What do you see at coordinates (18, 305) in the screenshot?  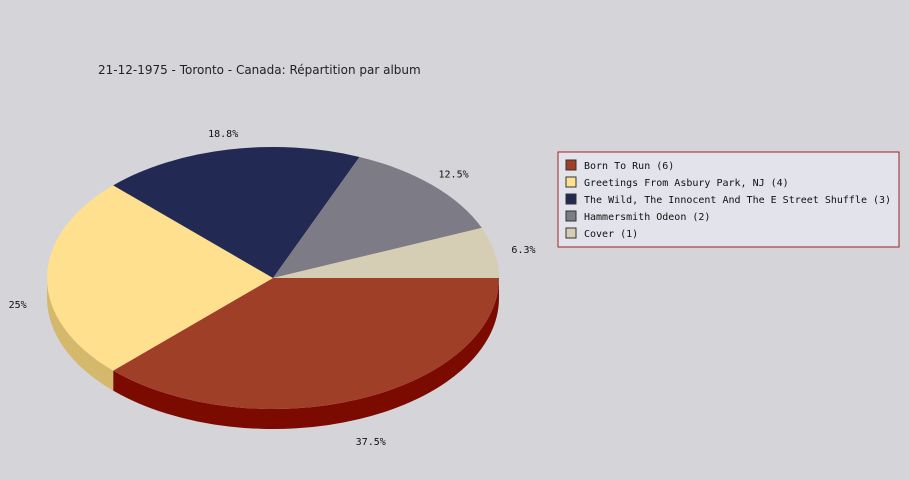 I see `percent-label-1: 25%` at bounding box center [18, 305].